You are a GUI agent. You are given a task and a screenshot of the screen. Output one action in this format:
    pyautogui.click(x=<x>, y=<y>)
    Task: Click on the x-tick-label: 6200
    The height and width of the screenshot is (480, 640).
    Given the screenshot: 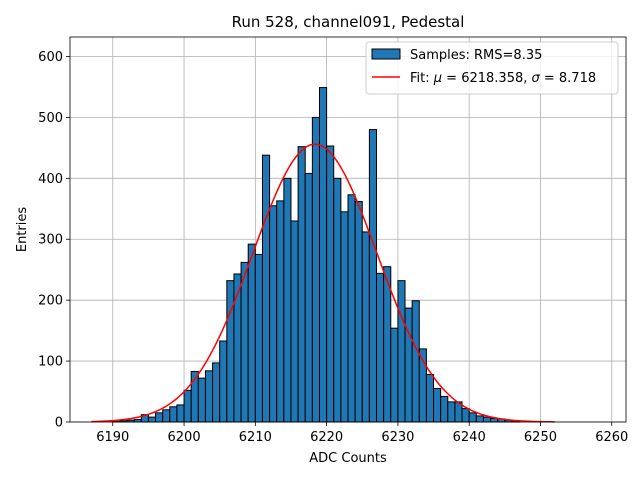 What is the action you would take?
    pyautogui.click(x=184, y=437)
    